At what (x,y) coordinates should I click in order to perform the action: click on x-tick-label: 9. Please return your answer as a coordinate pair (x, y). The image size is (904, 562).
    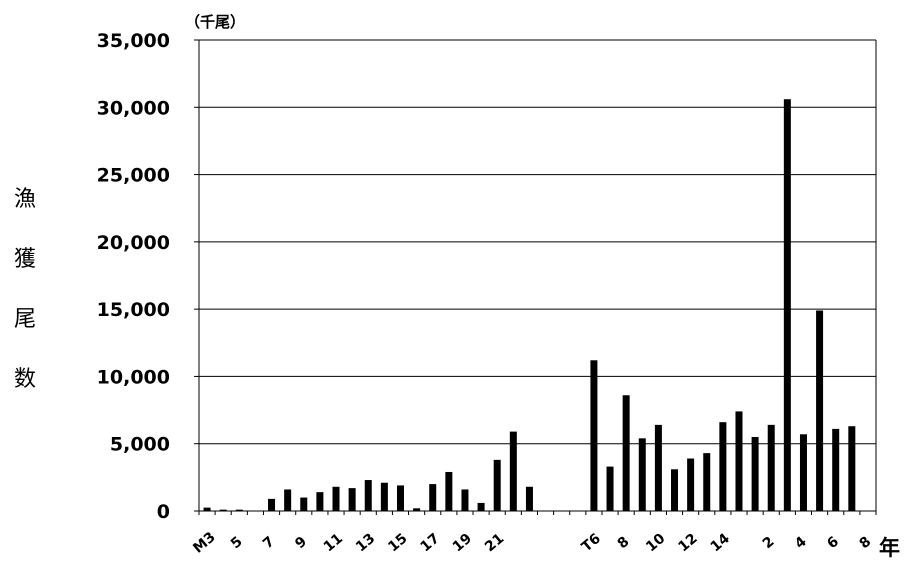
    Looking at the image, I should click on (301, 543).